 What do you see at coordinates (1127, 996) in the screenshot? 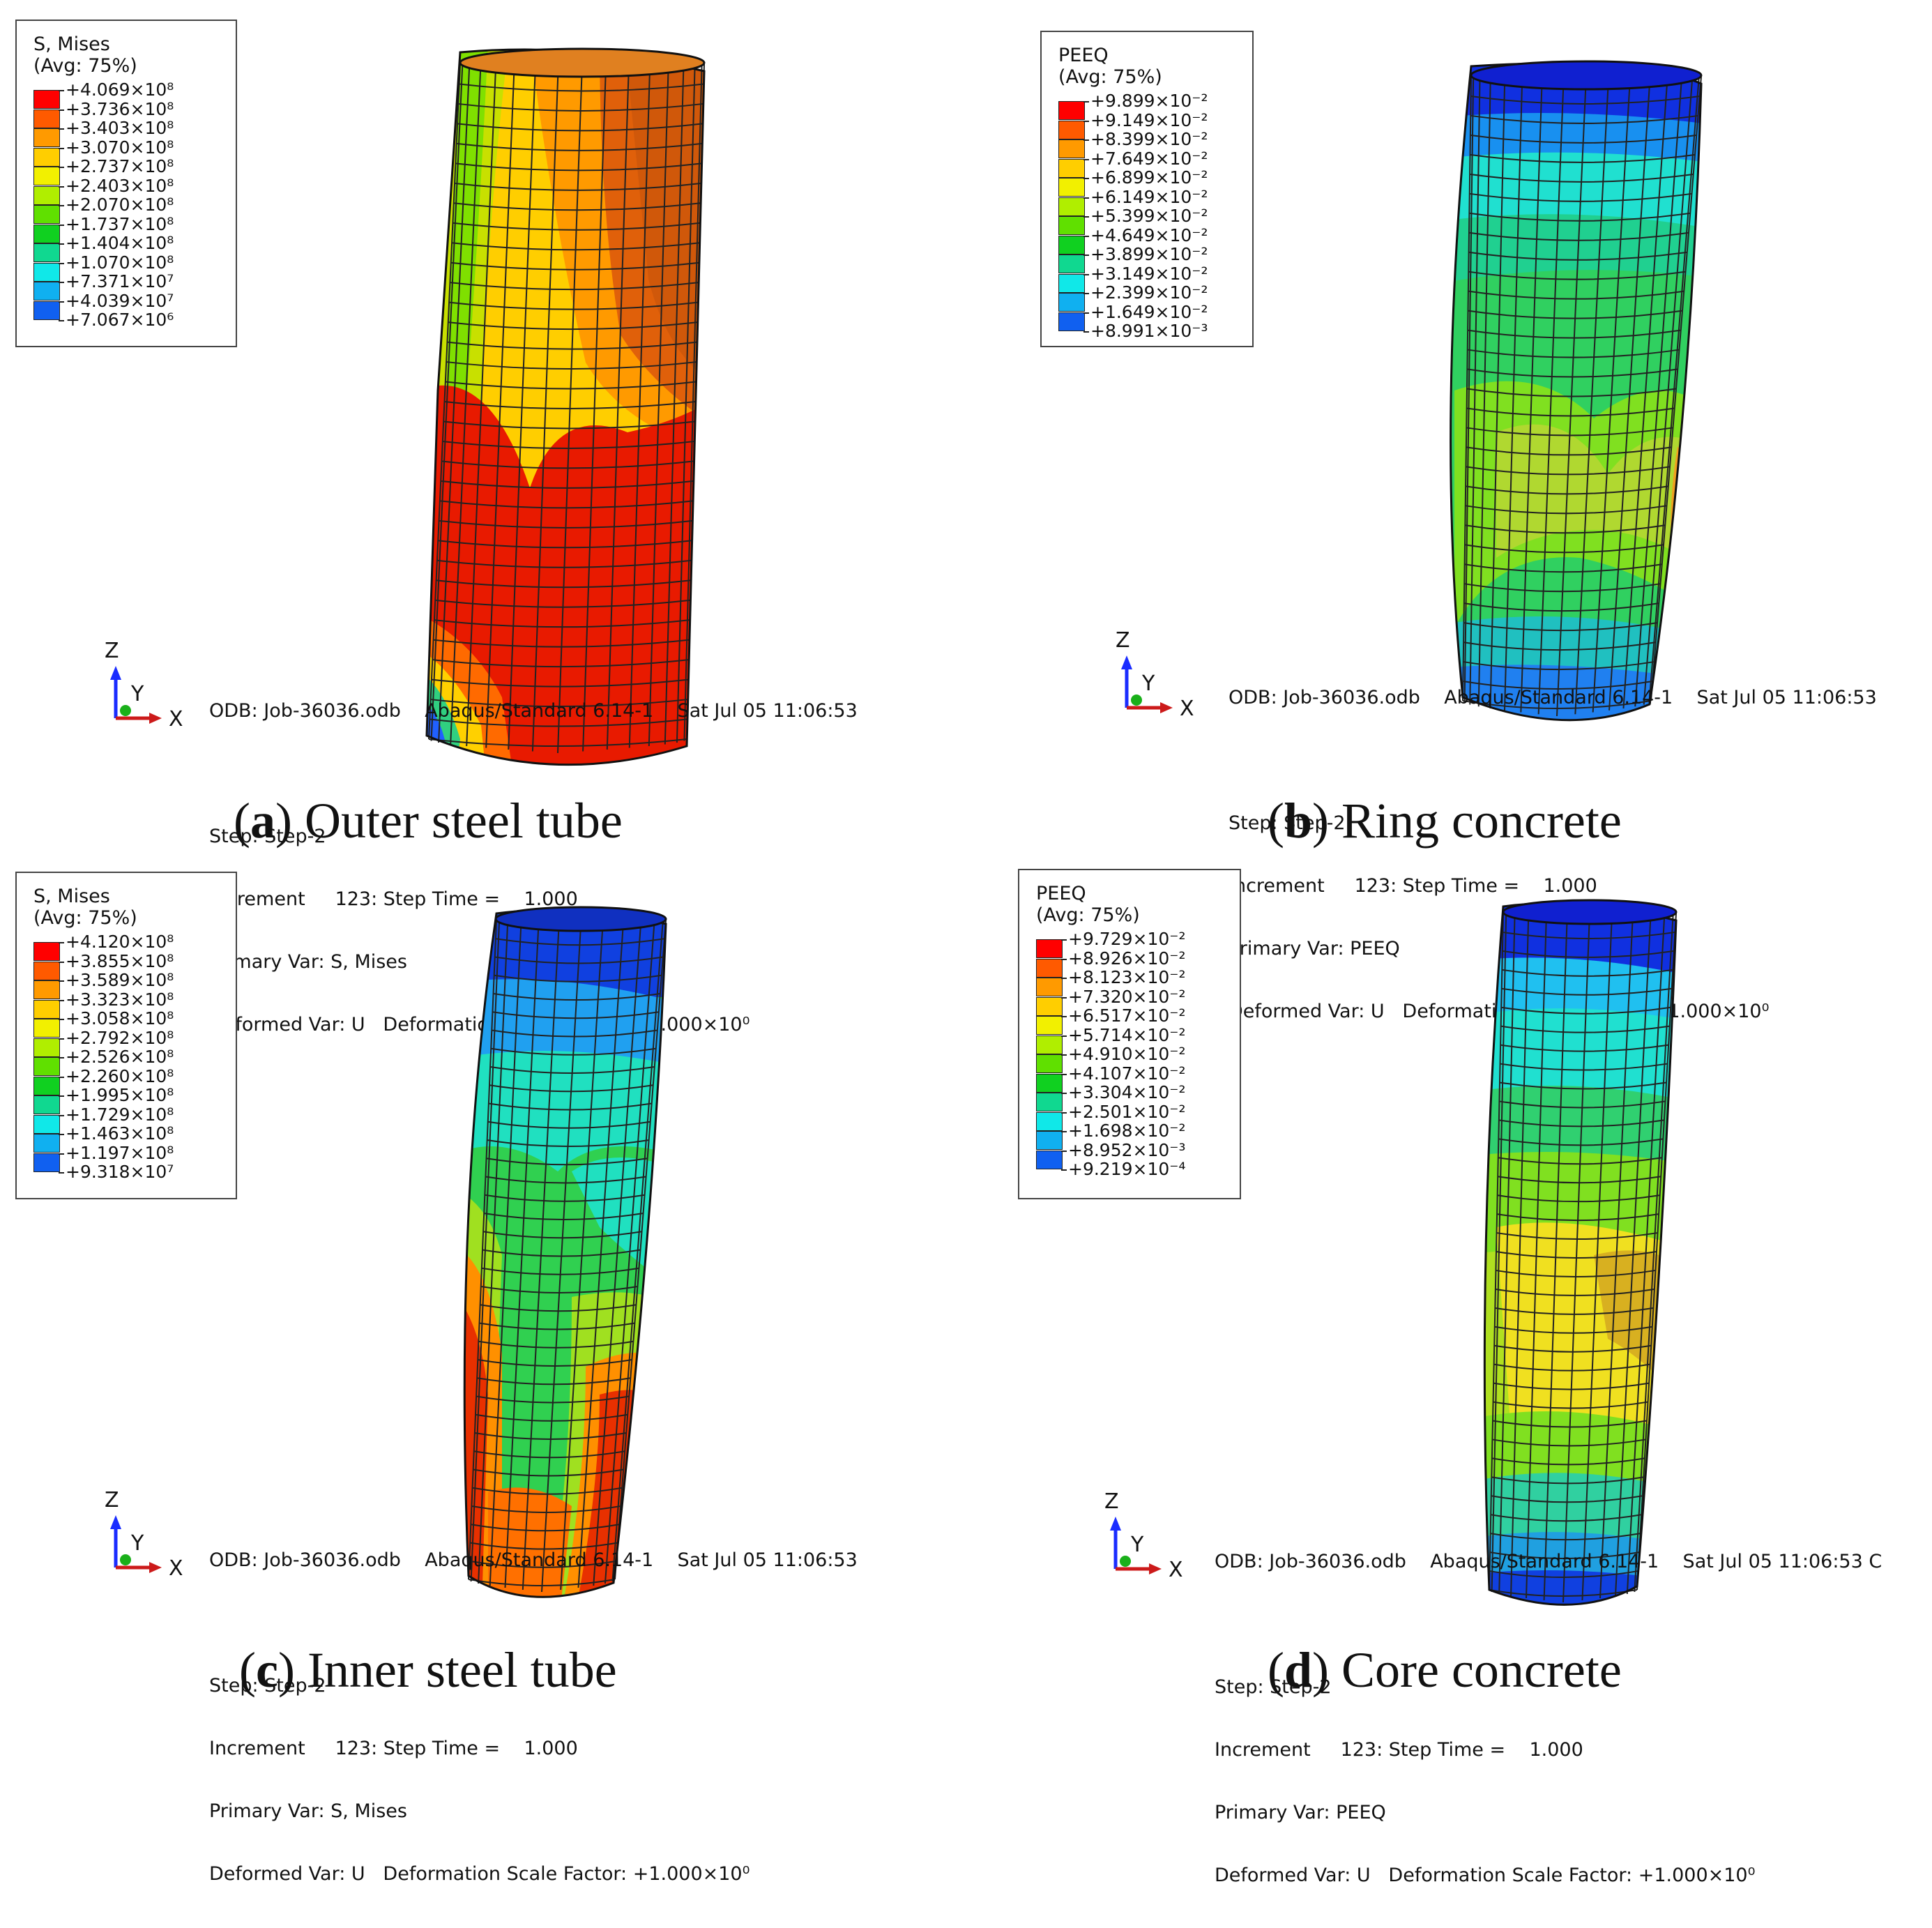
I see `legend-value: +7.320×10⁻²` at bounding box center [1127, 996].